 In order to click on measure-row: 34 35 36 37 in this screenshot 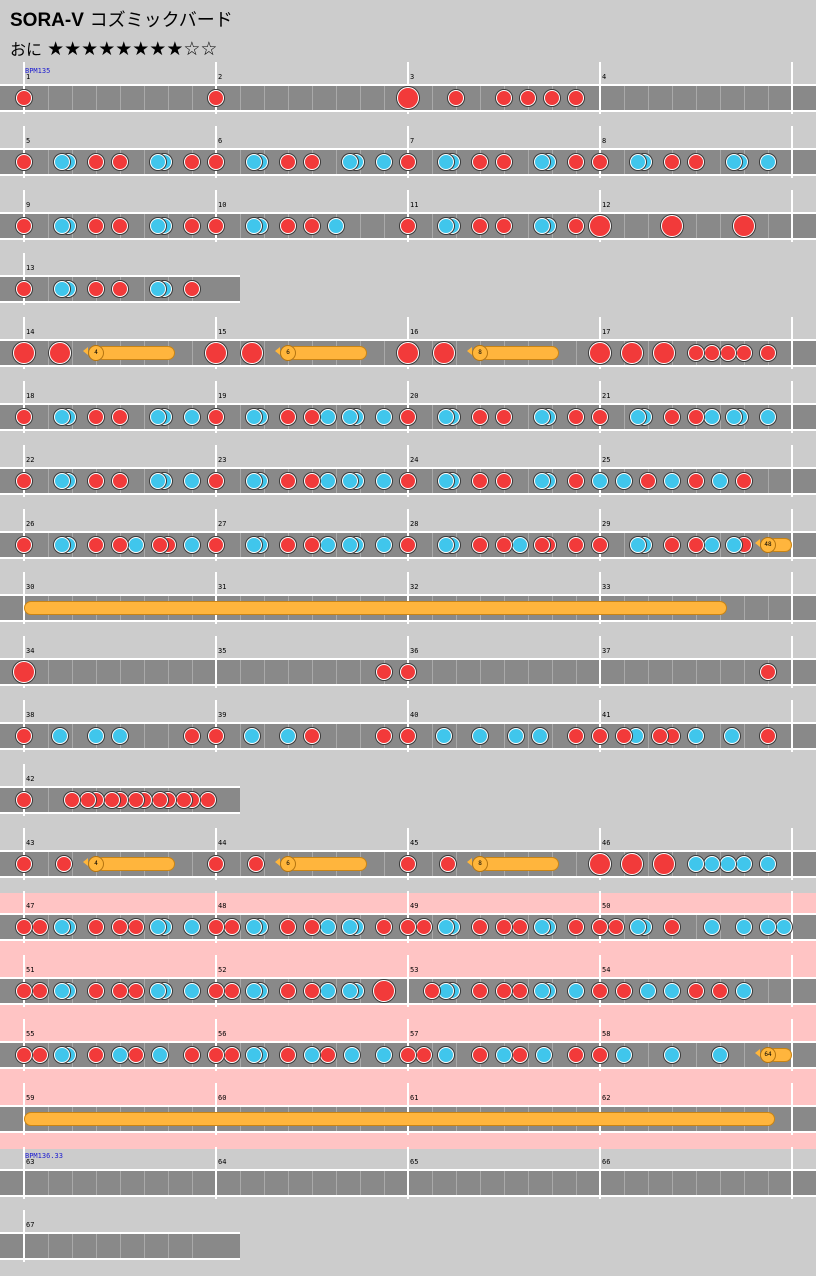, I will do `click(408, 669)`.